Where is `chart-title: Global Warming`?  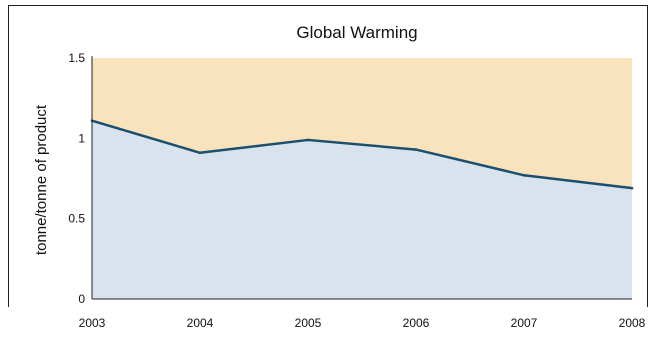
chart-title: Global Warming is located at coordinates (356, 32).